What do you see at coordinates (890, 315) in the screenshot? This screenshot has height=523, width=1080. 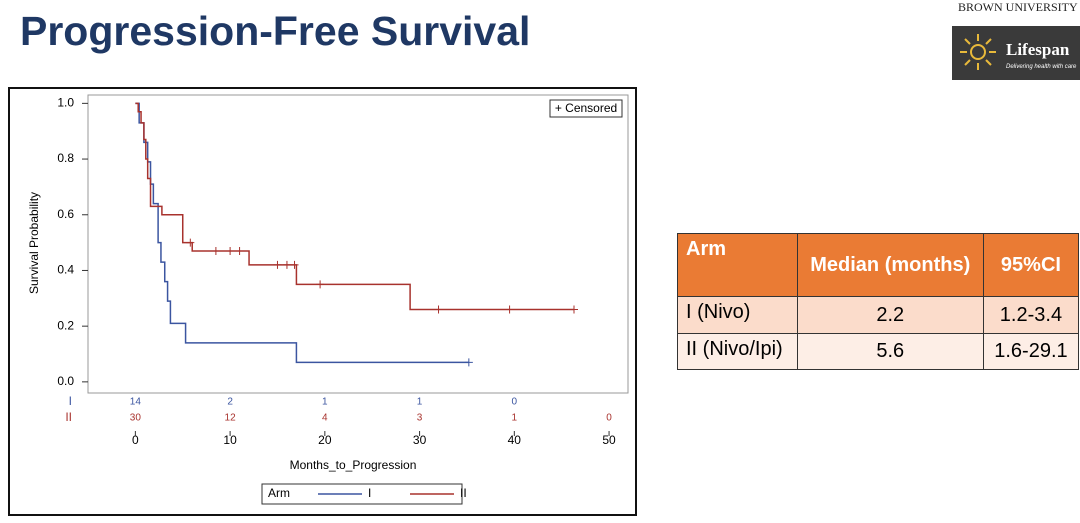 I see `table-cell: 2.2` at bounding box center [890, 315].